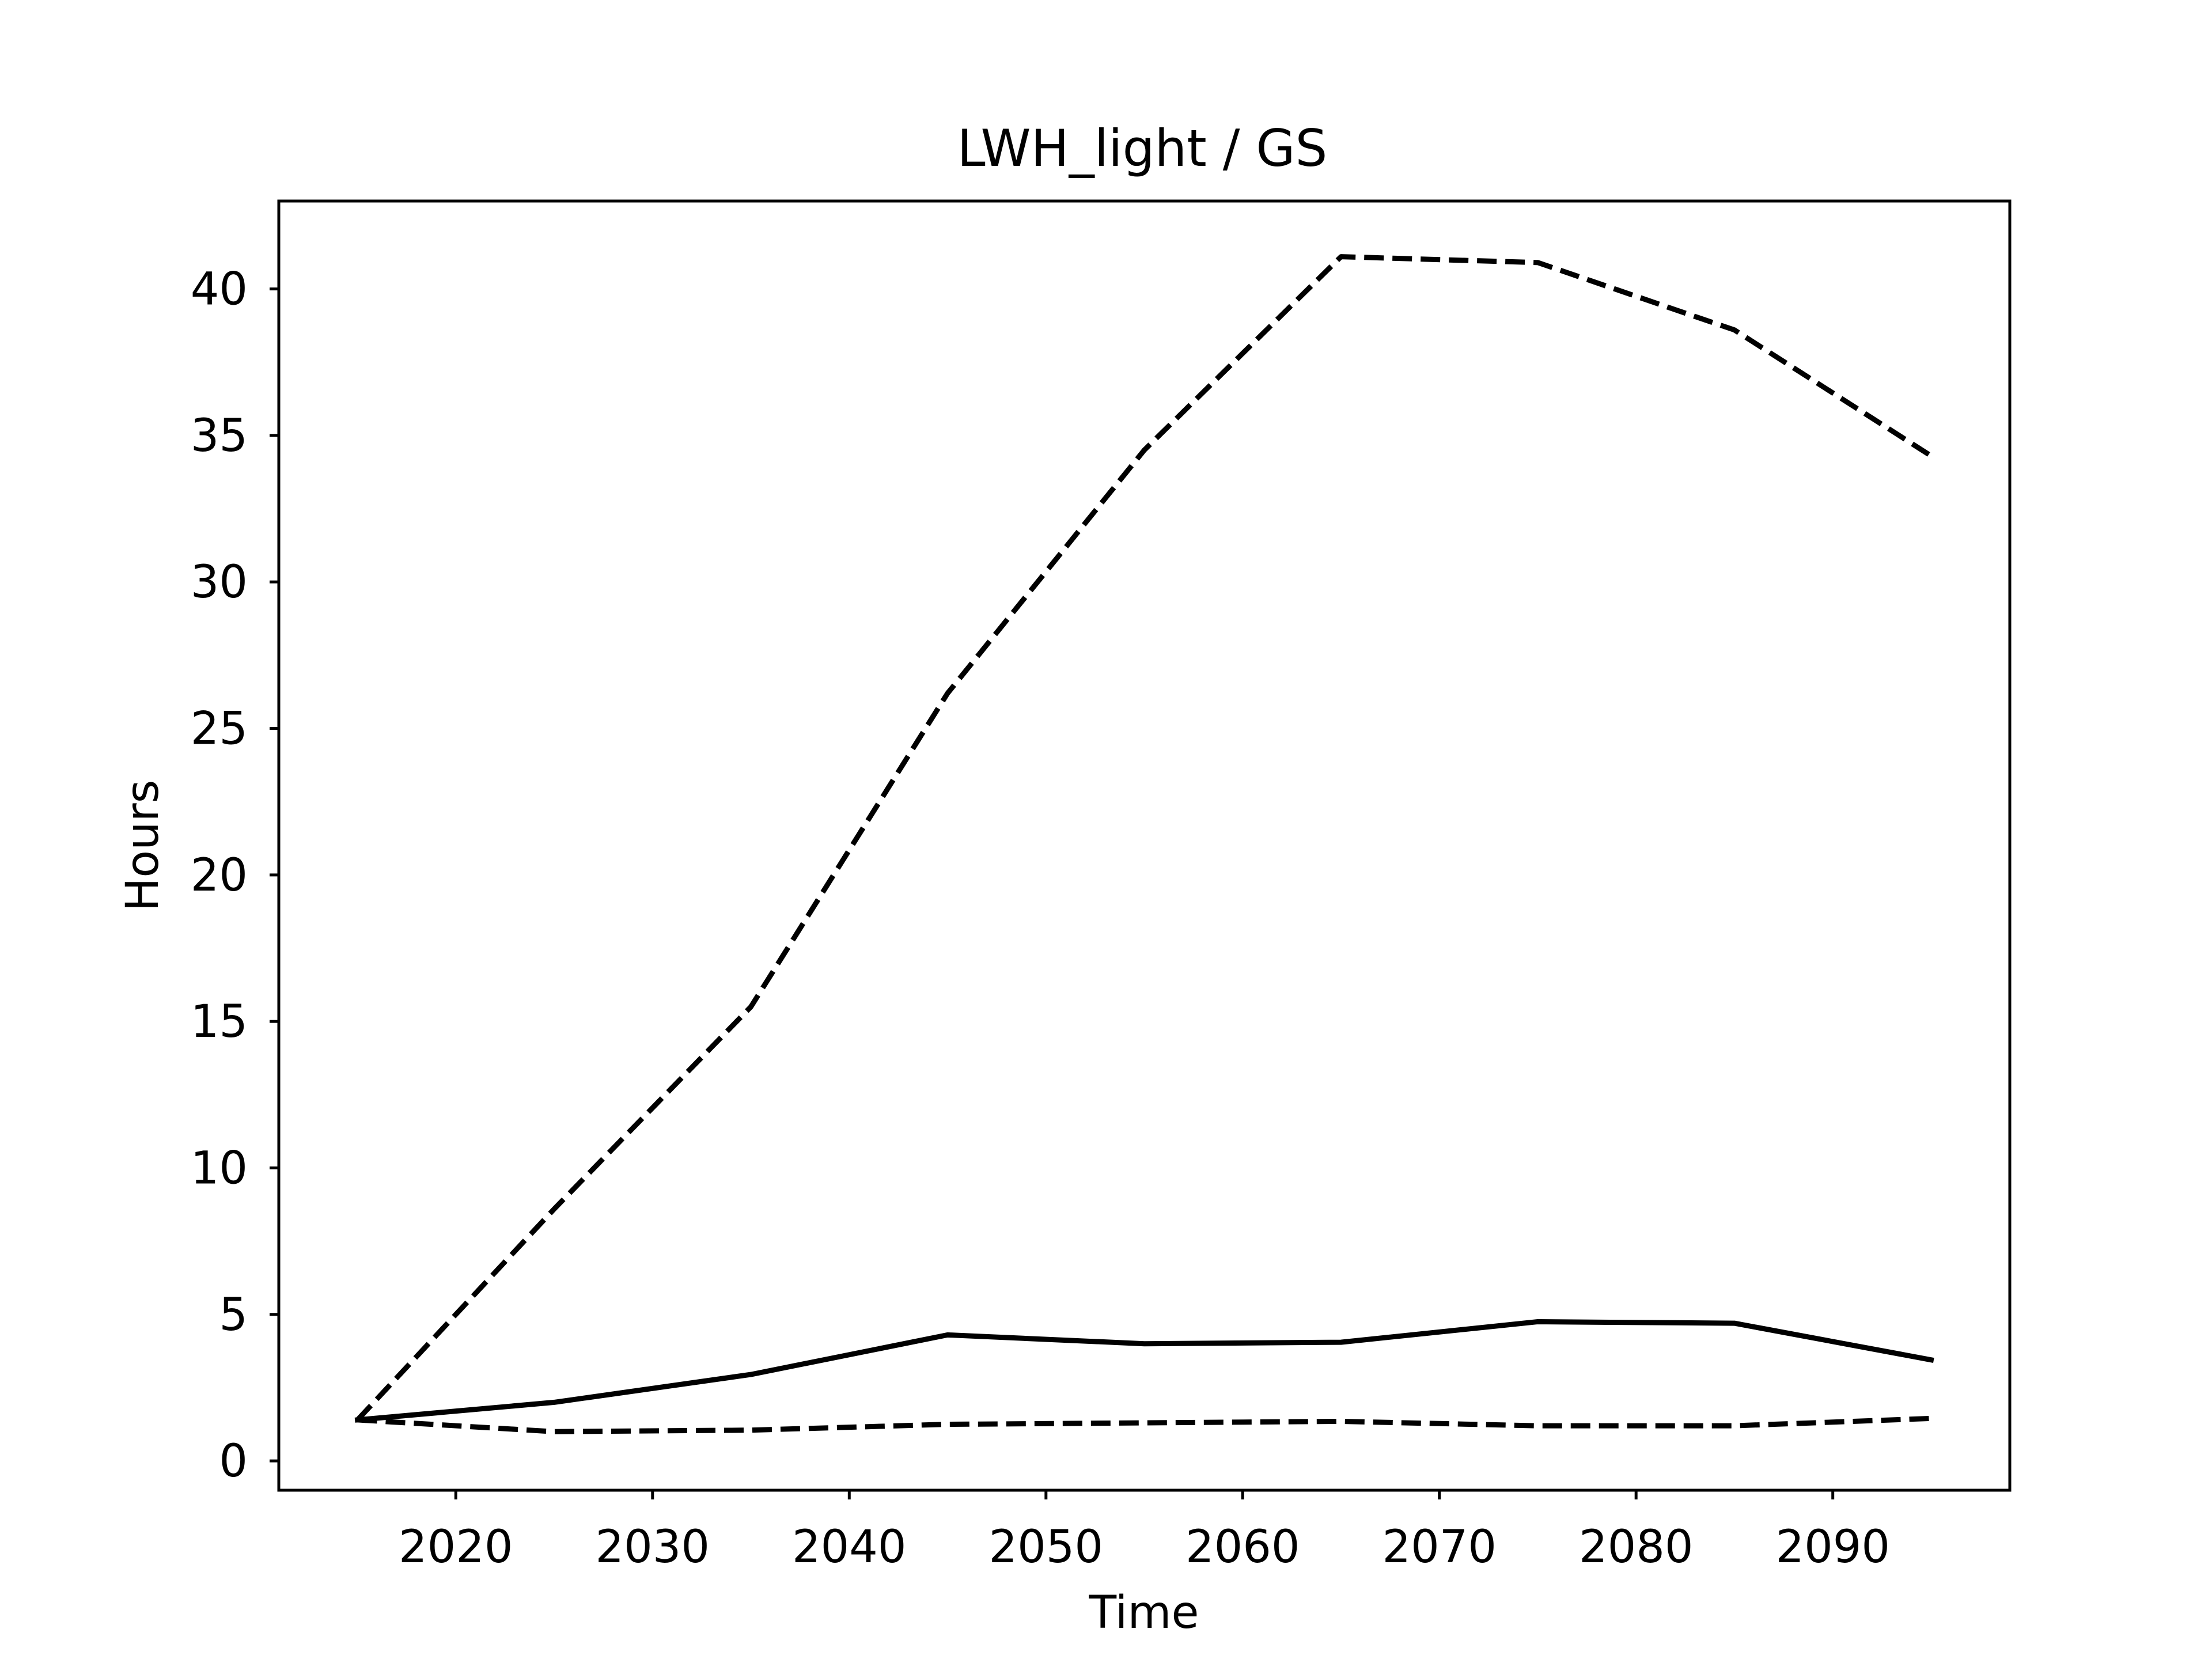 Image resolution: width=2212 pixels, height=1659 pixels. What do you see at coordinates (219, 290) in the screenshot?
I see `y-tick-label: 40` at bounding box center [219, 290].